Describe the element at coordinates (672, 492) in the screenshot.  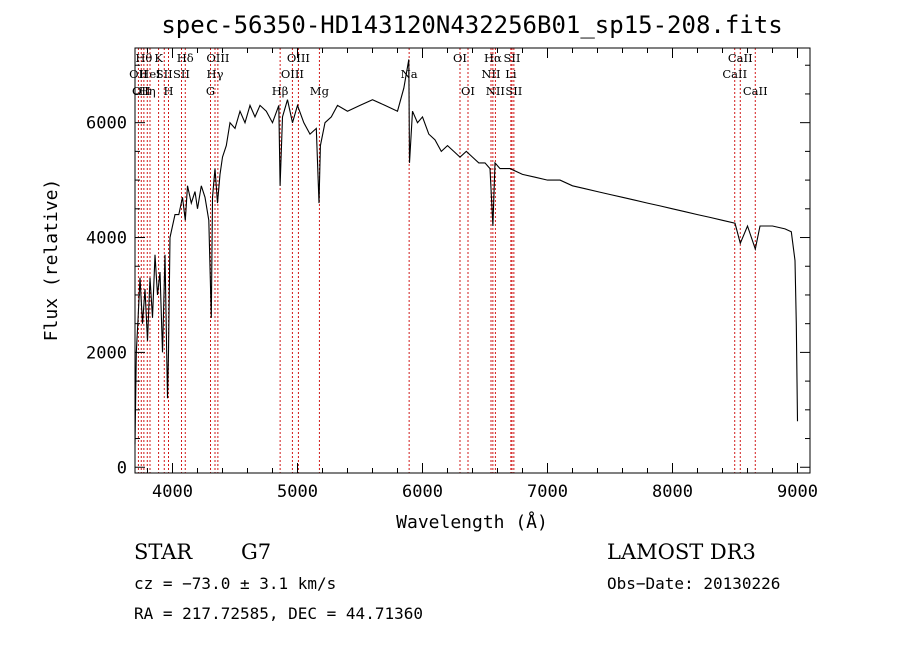
I see `x-tick-label-8000: 8000` at that location.